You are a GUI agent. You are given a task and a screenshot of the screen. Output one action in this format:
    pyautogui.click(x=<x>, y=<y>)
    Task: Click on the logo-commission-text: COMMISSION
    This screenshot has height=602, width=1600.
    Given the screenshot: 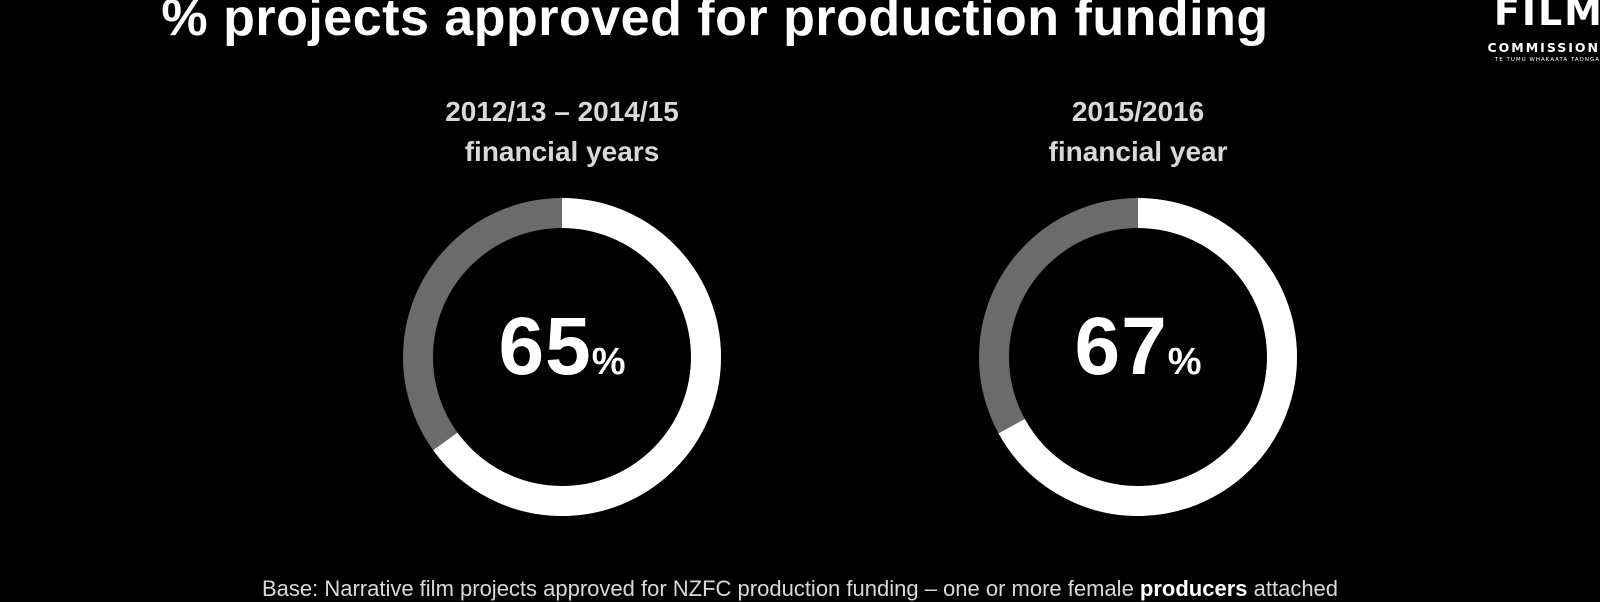 What is the action you would take?
    pyautogui.click(x=1543, y=47)
    